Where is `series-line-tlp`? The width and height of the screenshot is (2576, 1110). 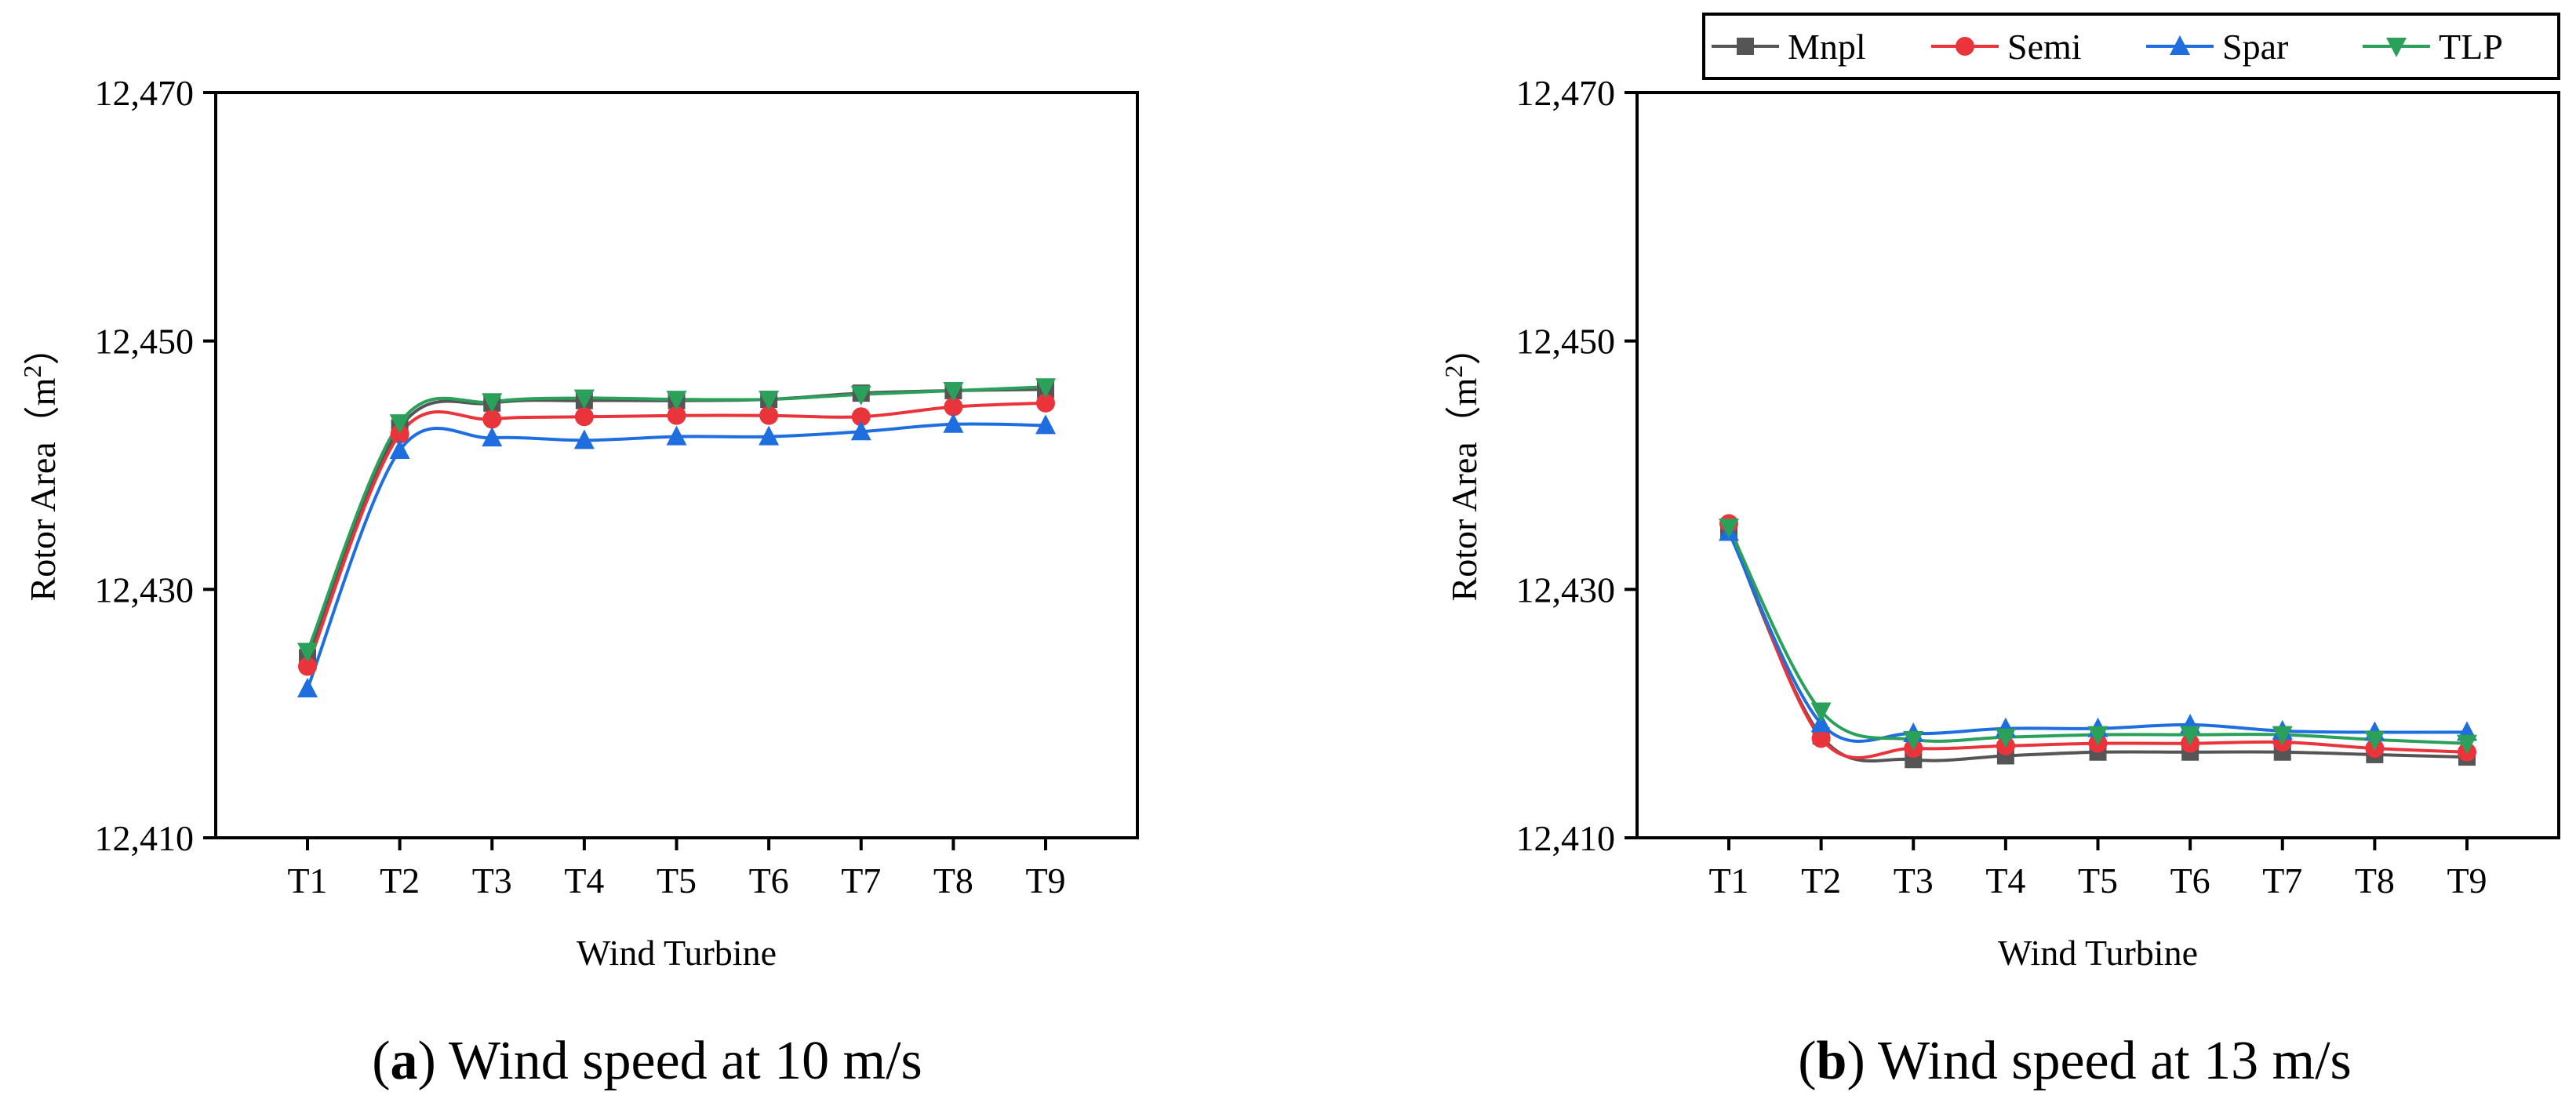 series-line-tlp is located at coordinates (2097, 636).